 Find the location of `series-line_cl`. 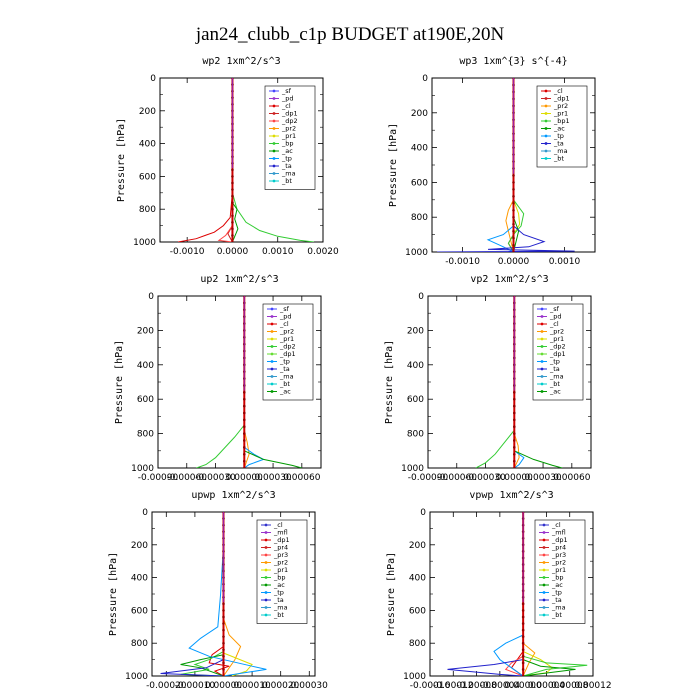

series-line_cl is located at coordinates (205, 160).